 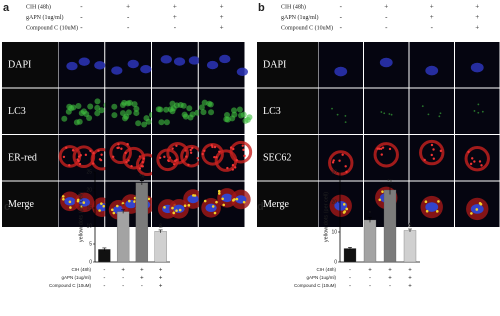 What do you see at coordinates (19, 65) in the screenshot?
I see `row-label: DAPI` at bounding box center [19, 65].